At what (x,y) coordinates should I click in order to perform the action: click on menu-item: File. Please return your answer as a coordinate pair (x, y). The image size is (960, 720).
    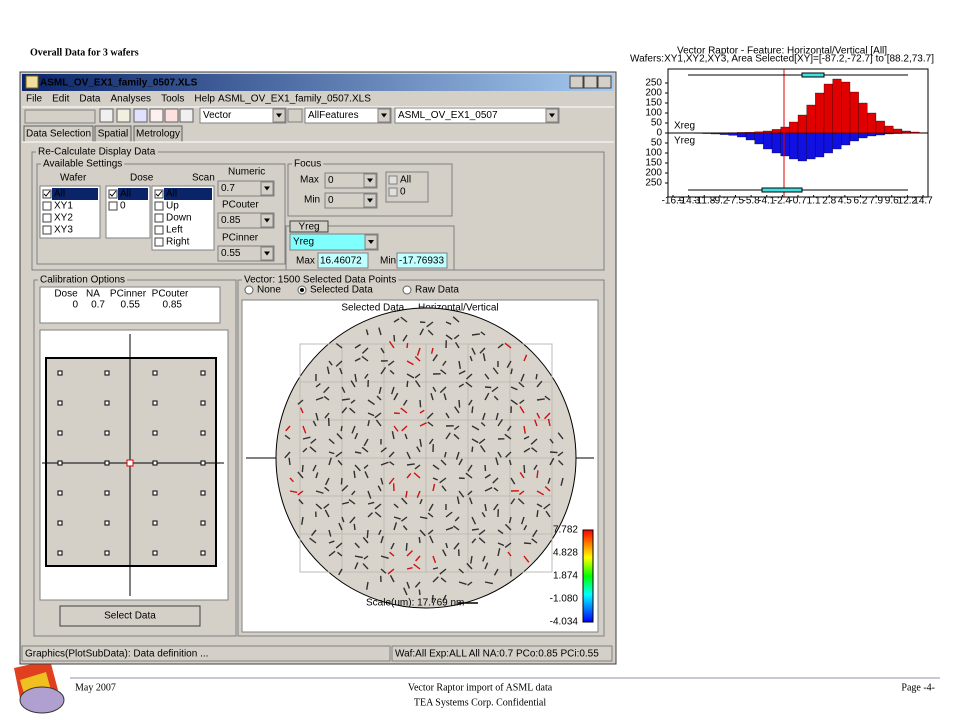
    Looking at the image, I should click on (34, 99).